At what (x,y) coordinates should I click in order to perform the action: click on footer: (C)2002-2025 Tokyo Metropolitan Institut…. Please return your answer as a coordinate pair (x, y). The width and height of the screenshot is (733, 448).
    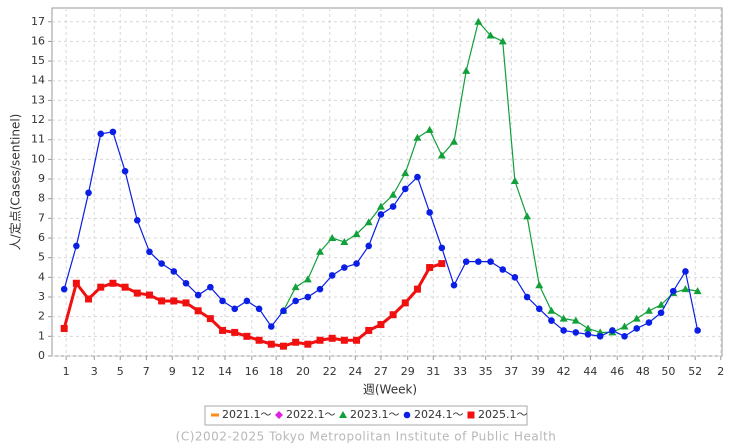
    Looking at the image, I should click on (366, 437).